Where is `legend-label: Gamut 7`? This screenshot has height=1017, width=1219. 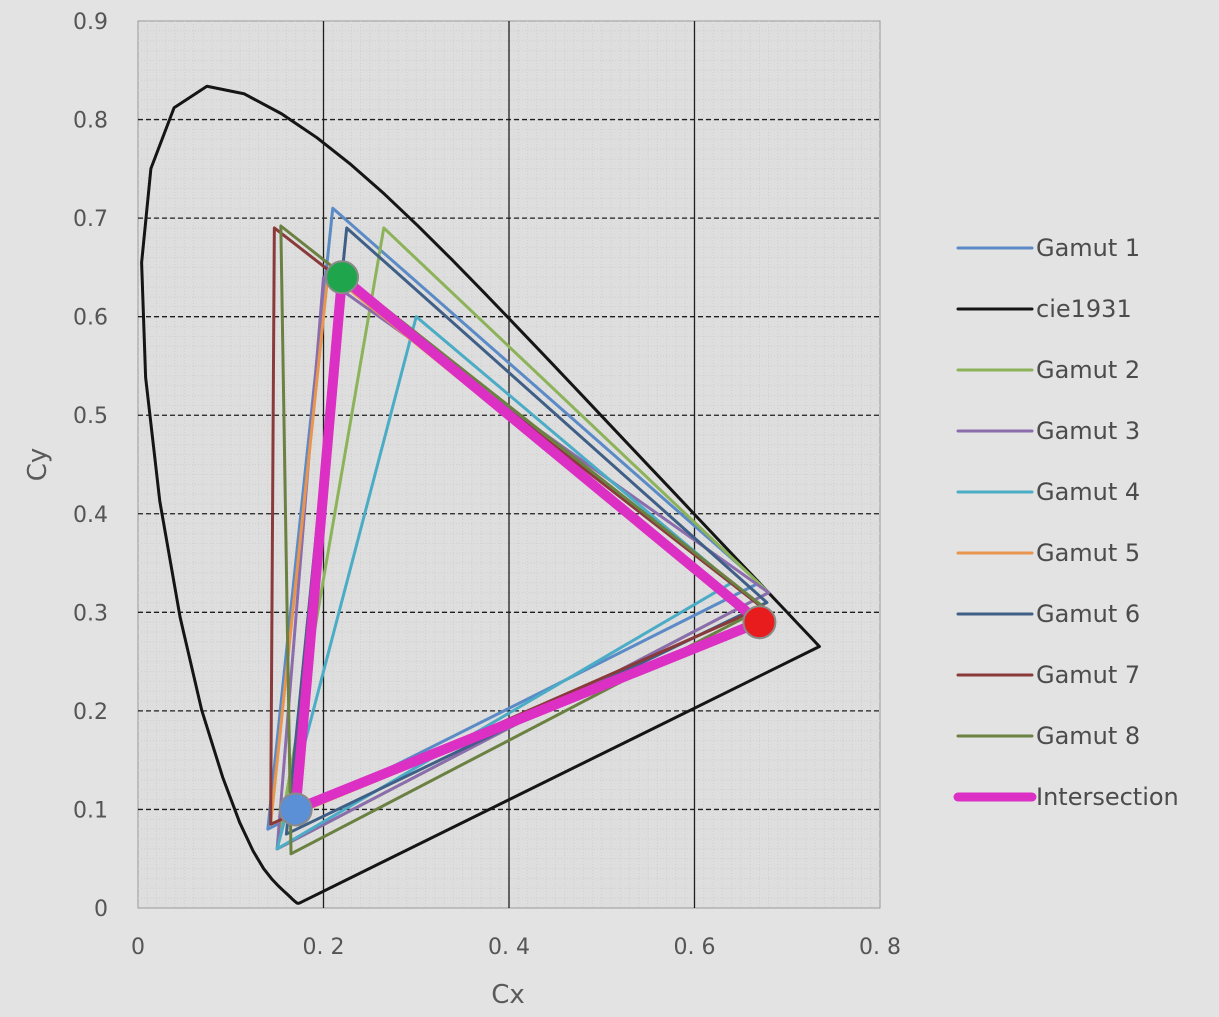
legend-label: Gamut 7 is located at coordinates (1088, 675).